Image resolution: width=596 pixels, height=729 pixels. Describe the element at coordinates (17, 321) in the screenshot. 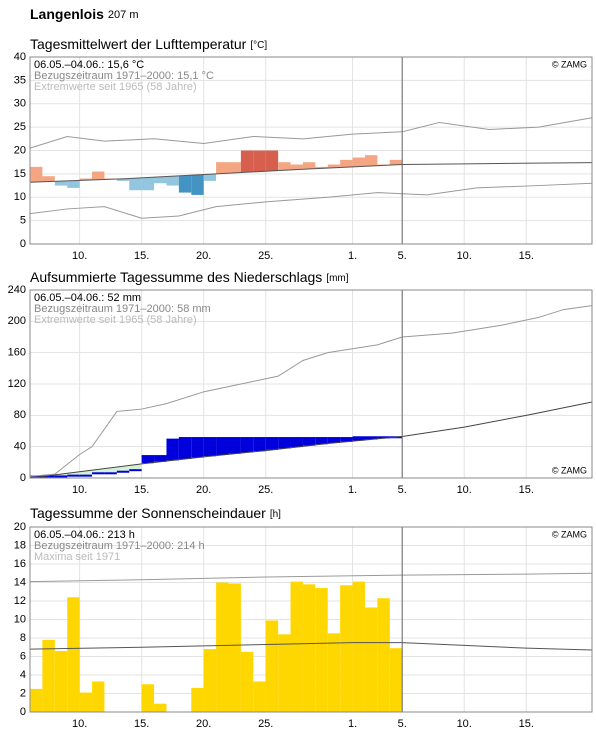

I see `y-tick-label: 200` at that location.